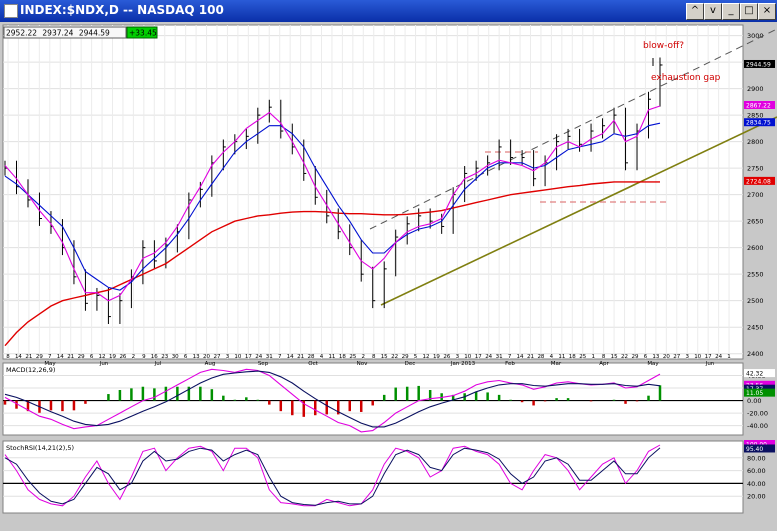 Image resolution: width=777 pixels, height=531 pixels. Describe the element at coordinates (759, 122) in the screenshot. I see `ma-slow-label-bg` at that location.